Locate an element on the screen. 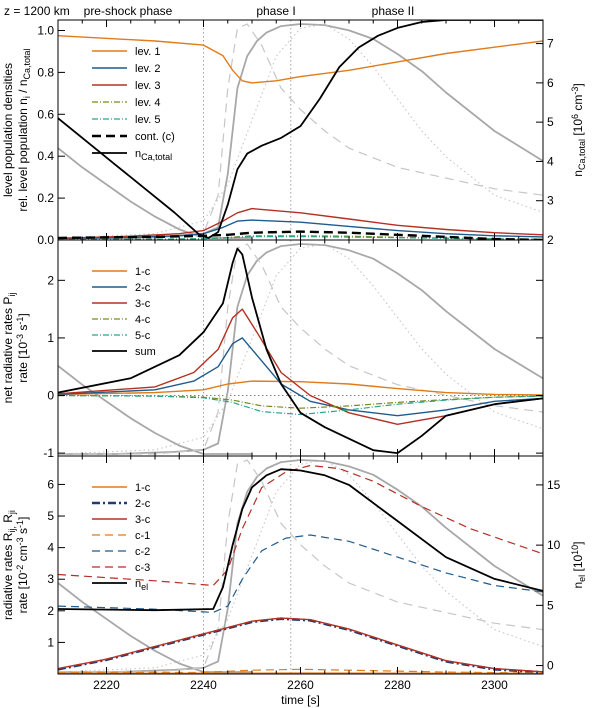  y-tick-label: 4 is located at coordinates (50, 548).